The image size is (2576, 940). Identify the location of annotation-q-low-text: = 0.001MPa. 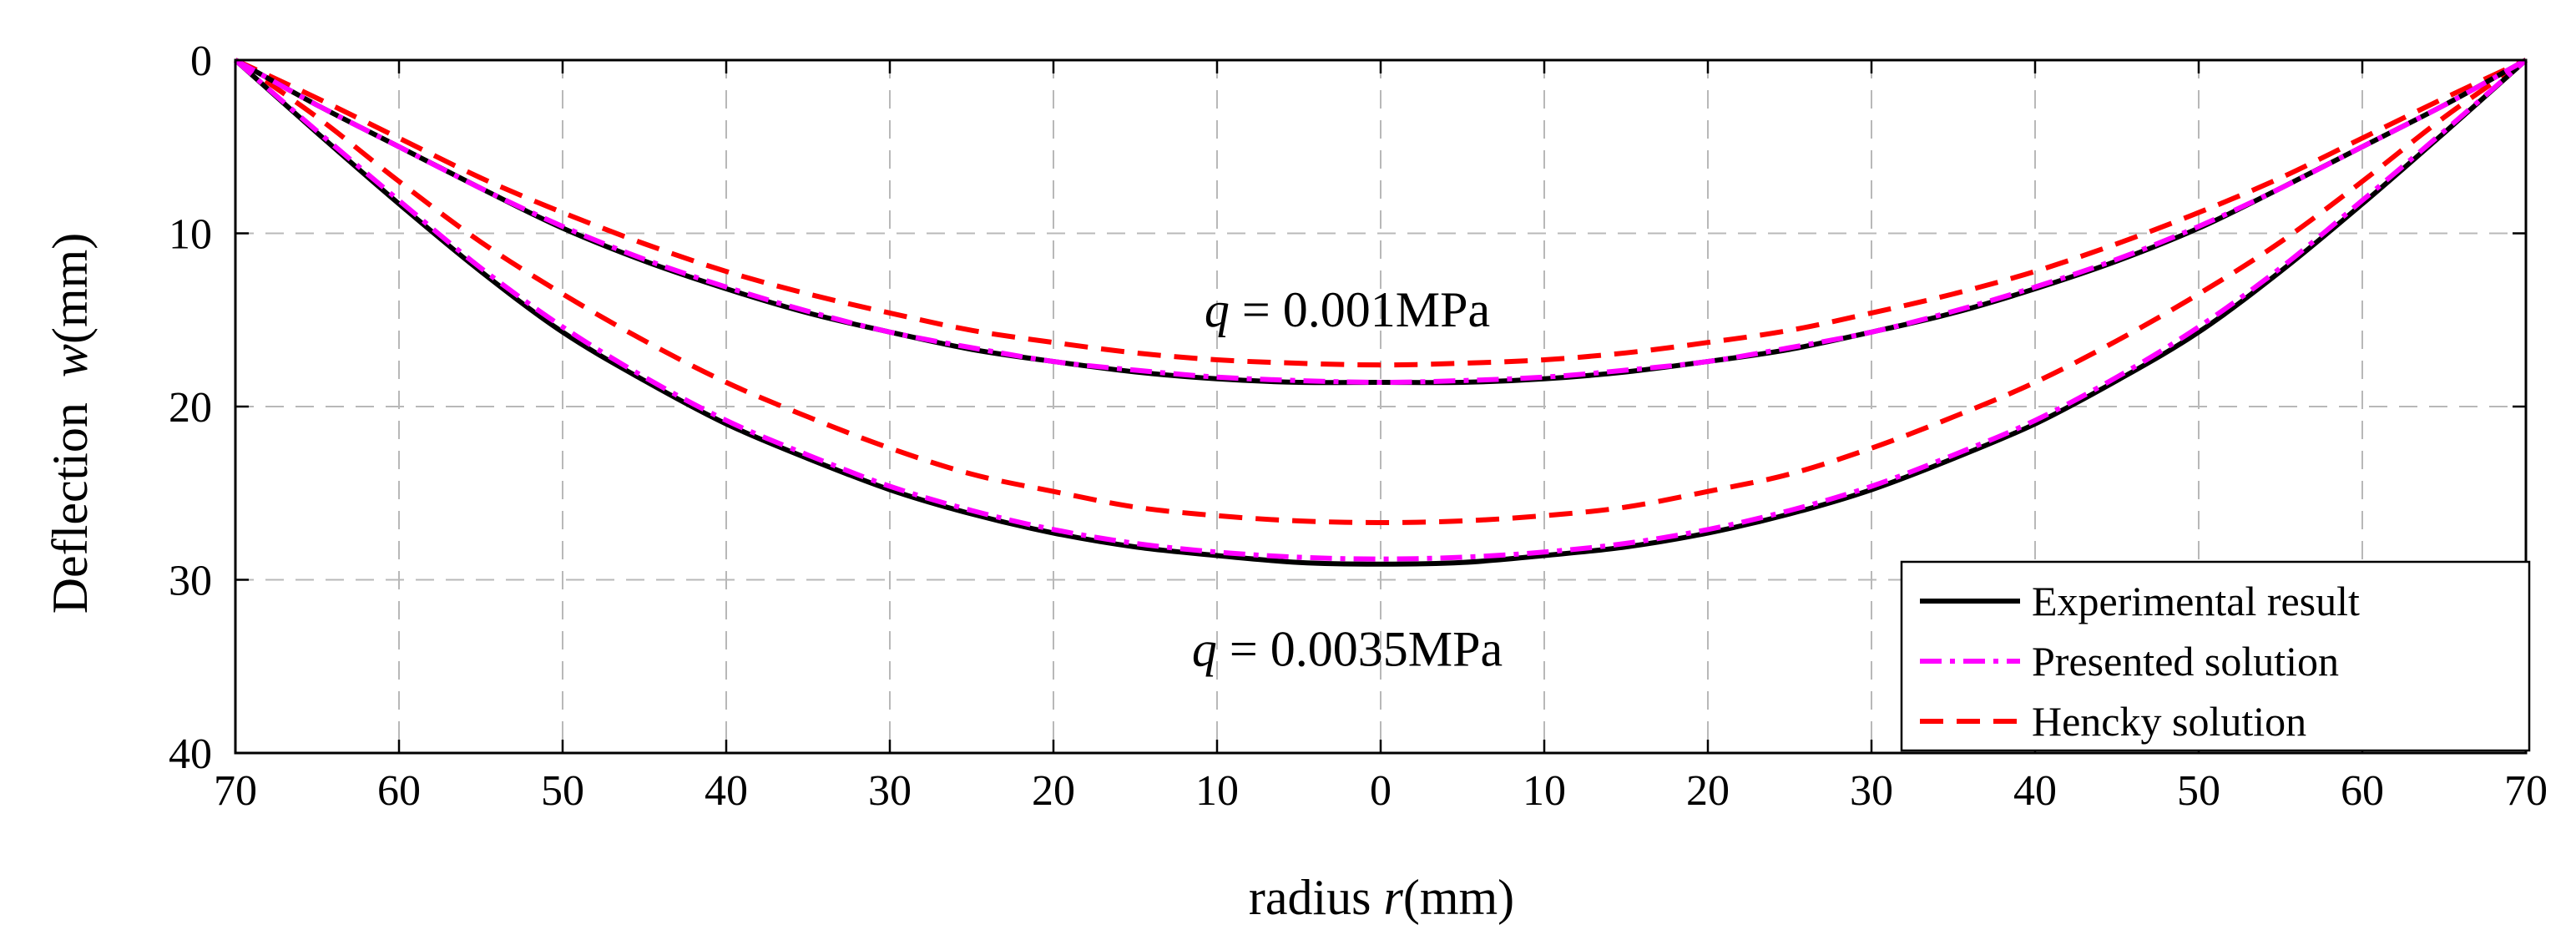
(1360, 309).